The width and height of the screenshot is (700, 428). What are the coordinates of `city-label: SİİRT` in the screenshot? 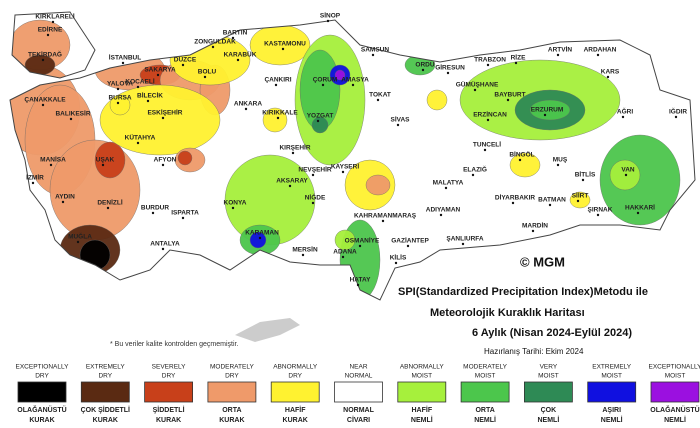 It's located at (580, 196).